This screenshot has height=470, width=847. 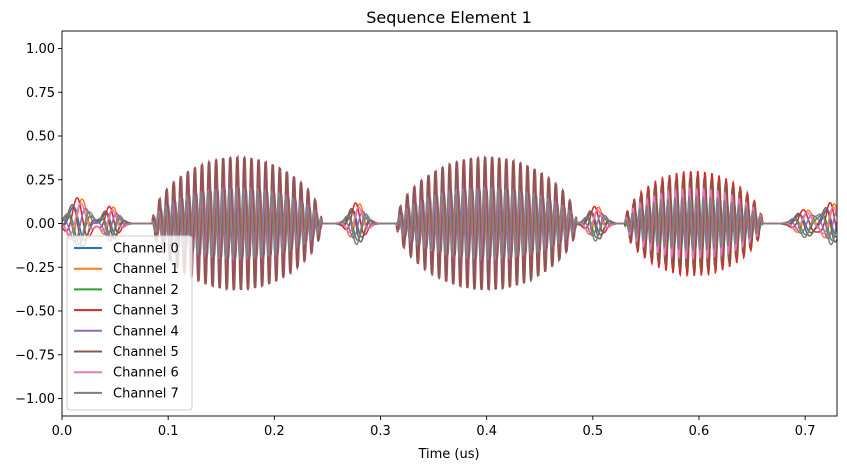 What do you see at coordinates (40, 49) in the screenshot?
I see `y-tick-label: 1.00` at bounding box center [40, 49].